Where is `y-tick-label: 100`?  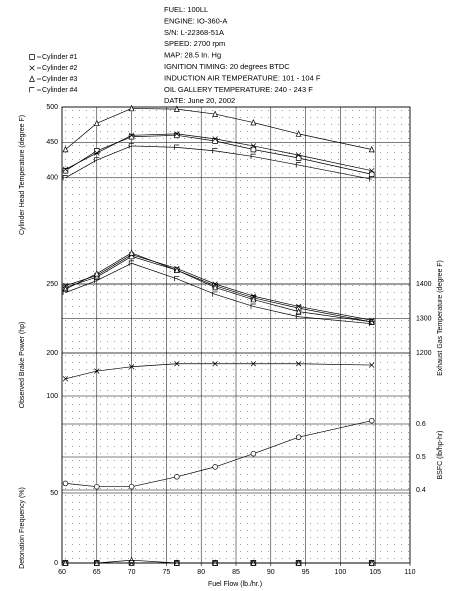
y-tick-label: 100 is located at coordinates (52, 396).